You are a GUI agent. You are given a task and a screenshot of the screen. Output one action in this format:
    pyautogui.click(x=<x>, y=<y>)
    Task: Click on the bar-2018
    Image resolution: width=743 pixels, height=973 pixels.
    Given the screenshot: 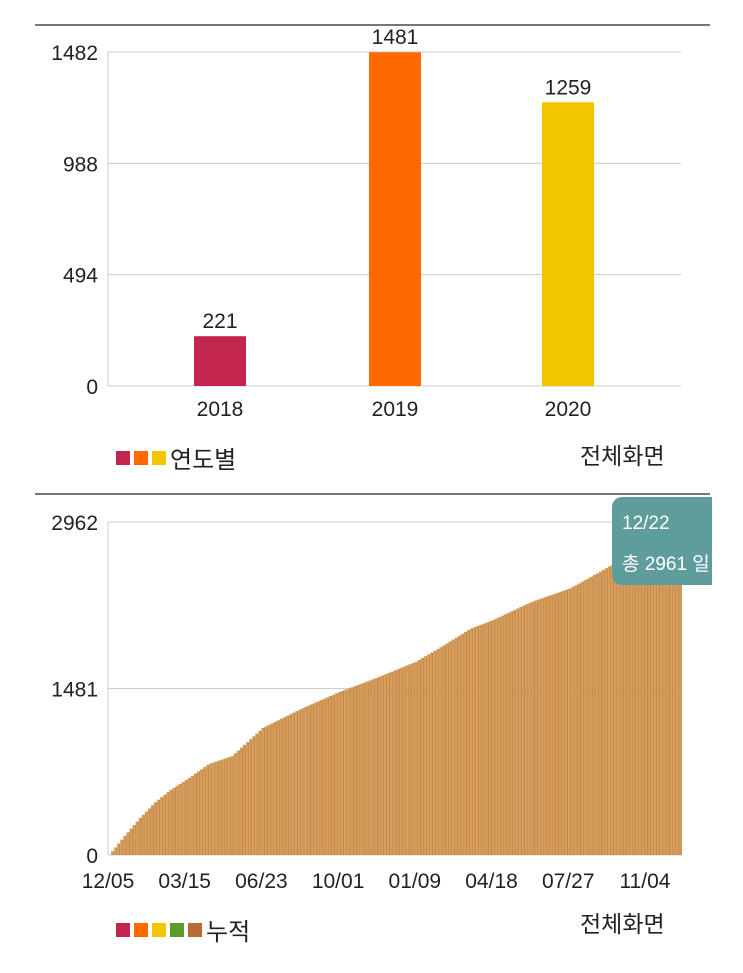 What is the action you would take?
    pyautogui.click(x=220, y=361)
    